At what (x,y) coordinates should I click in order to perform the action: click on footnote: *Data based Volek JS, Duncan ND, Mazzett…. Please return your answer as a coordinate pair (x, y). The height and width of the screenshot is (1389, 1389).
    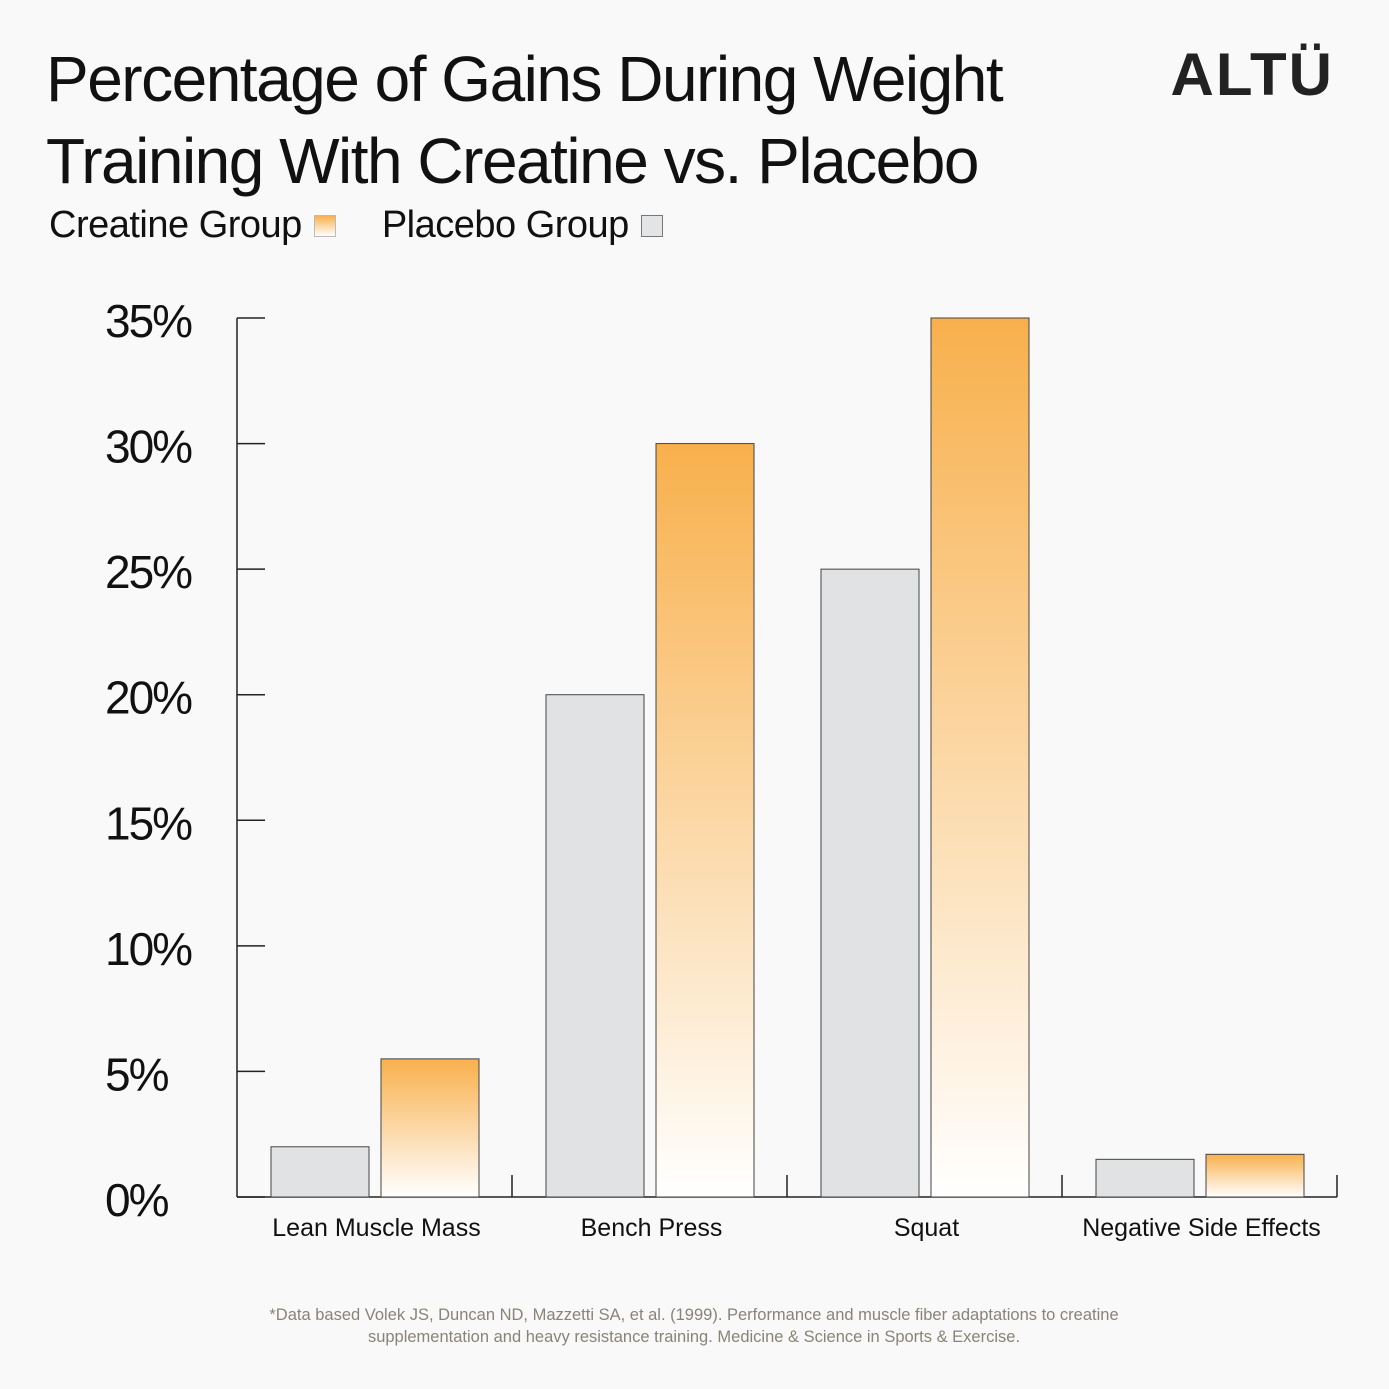
    Looking at the image, I should click on (694, 1326).